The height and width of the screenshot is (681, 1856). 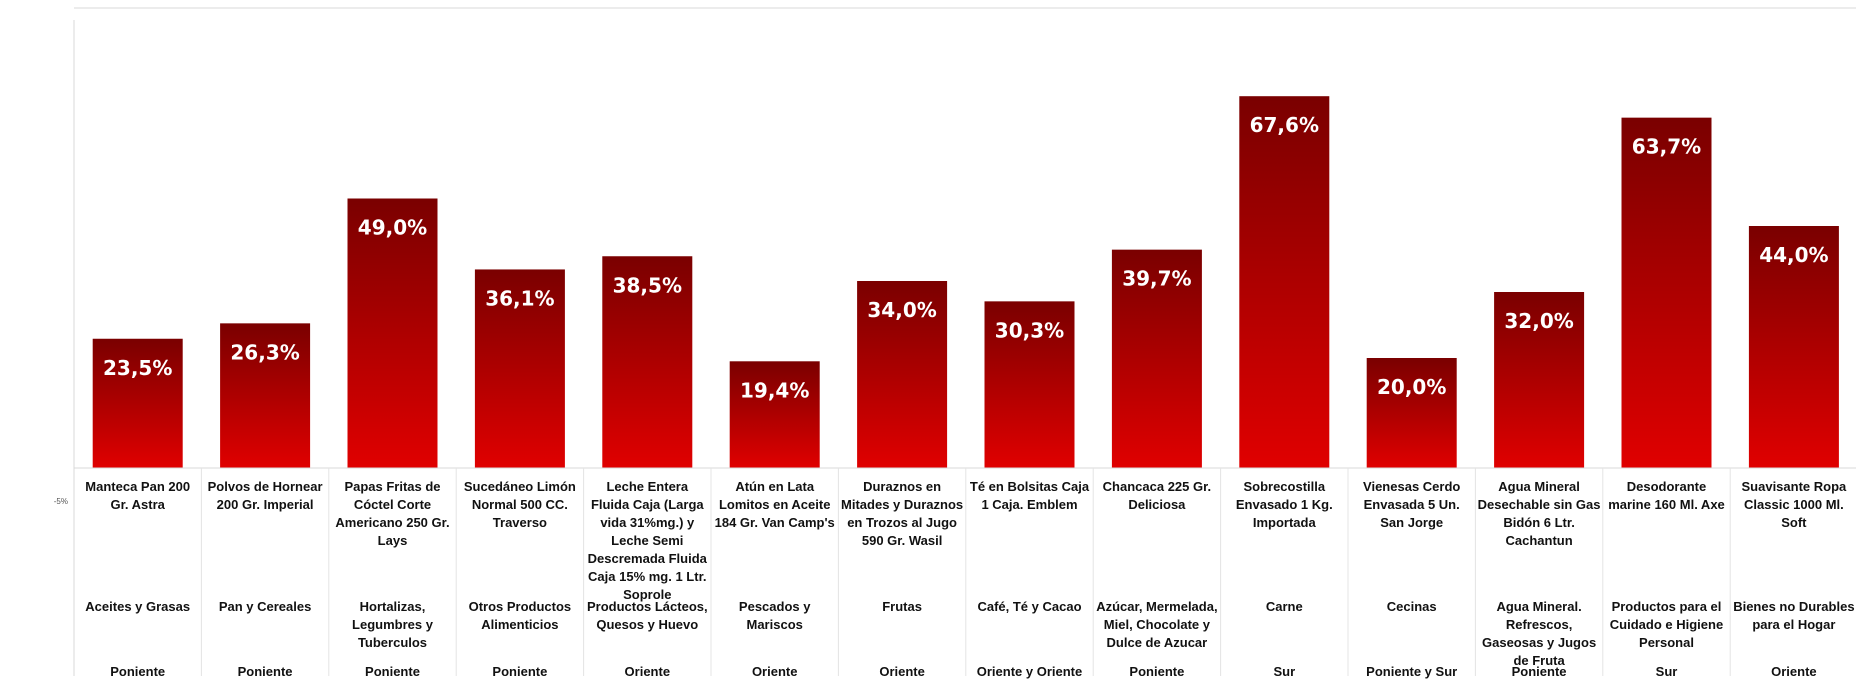 I want to click on category-product-label: Polvos de Hornear 200 Gr. Imperial, so click(x=265, y=495).